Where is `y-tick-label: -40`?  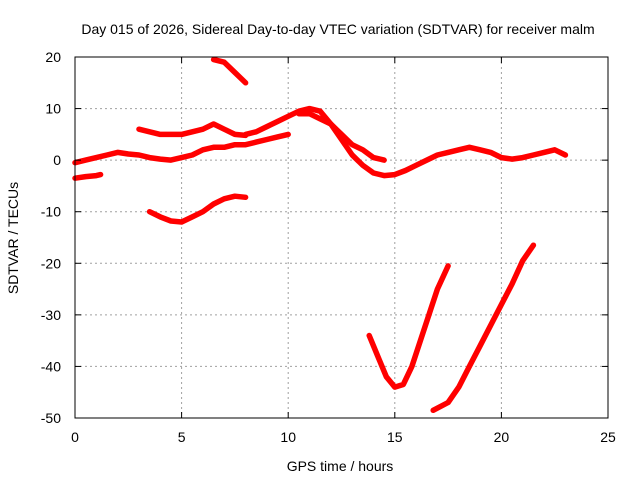 y-tick-label: -40 is located at coordinates (51, 366).